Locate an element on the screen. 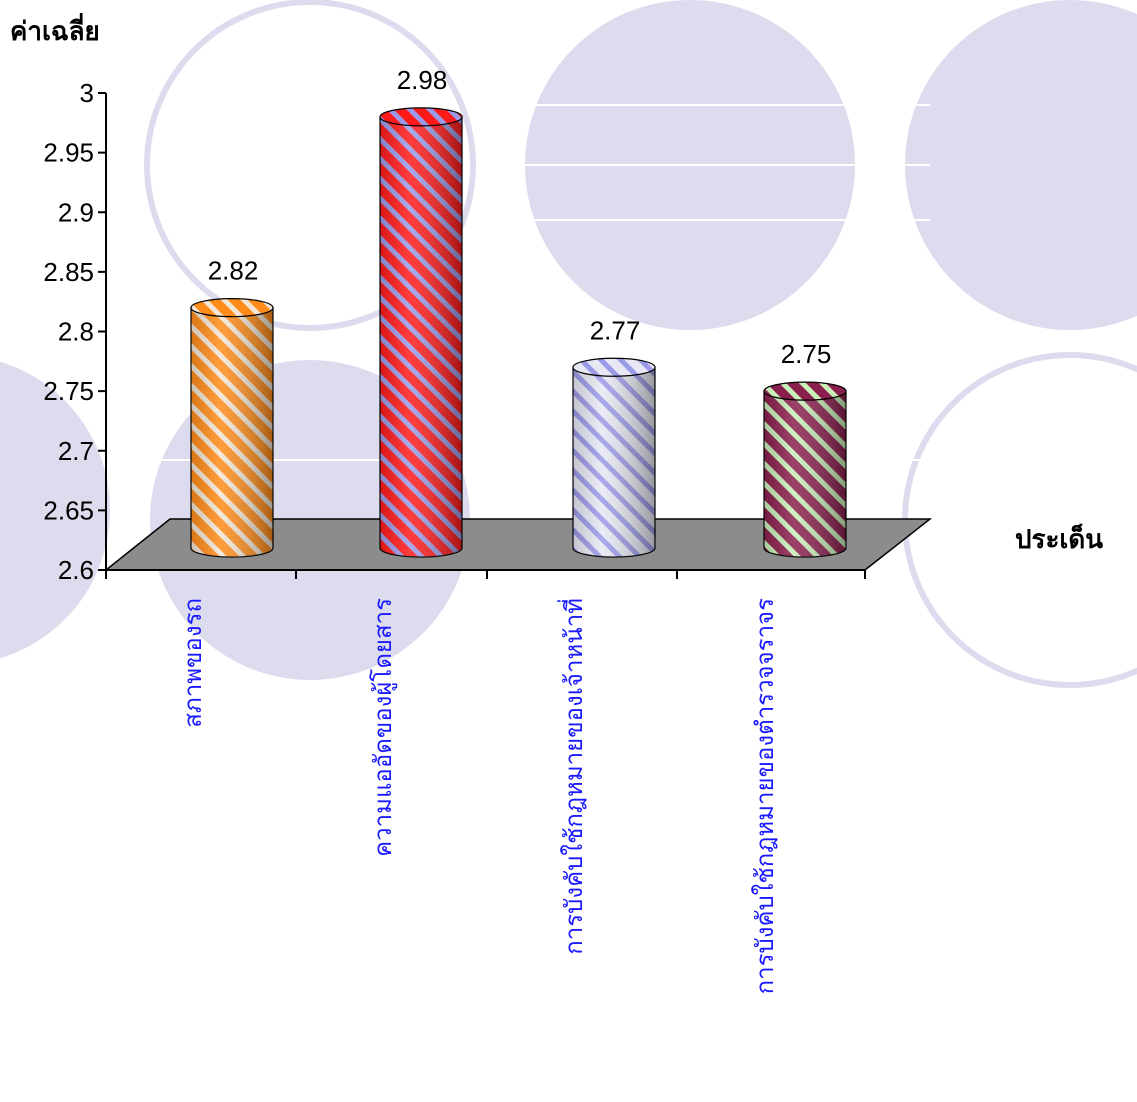 This screenshot has width=1137, height=1102. category-label: สภาพของรถ is located at coordinates (193, 663).